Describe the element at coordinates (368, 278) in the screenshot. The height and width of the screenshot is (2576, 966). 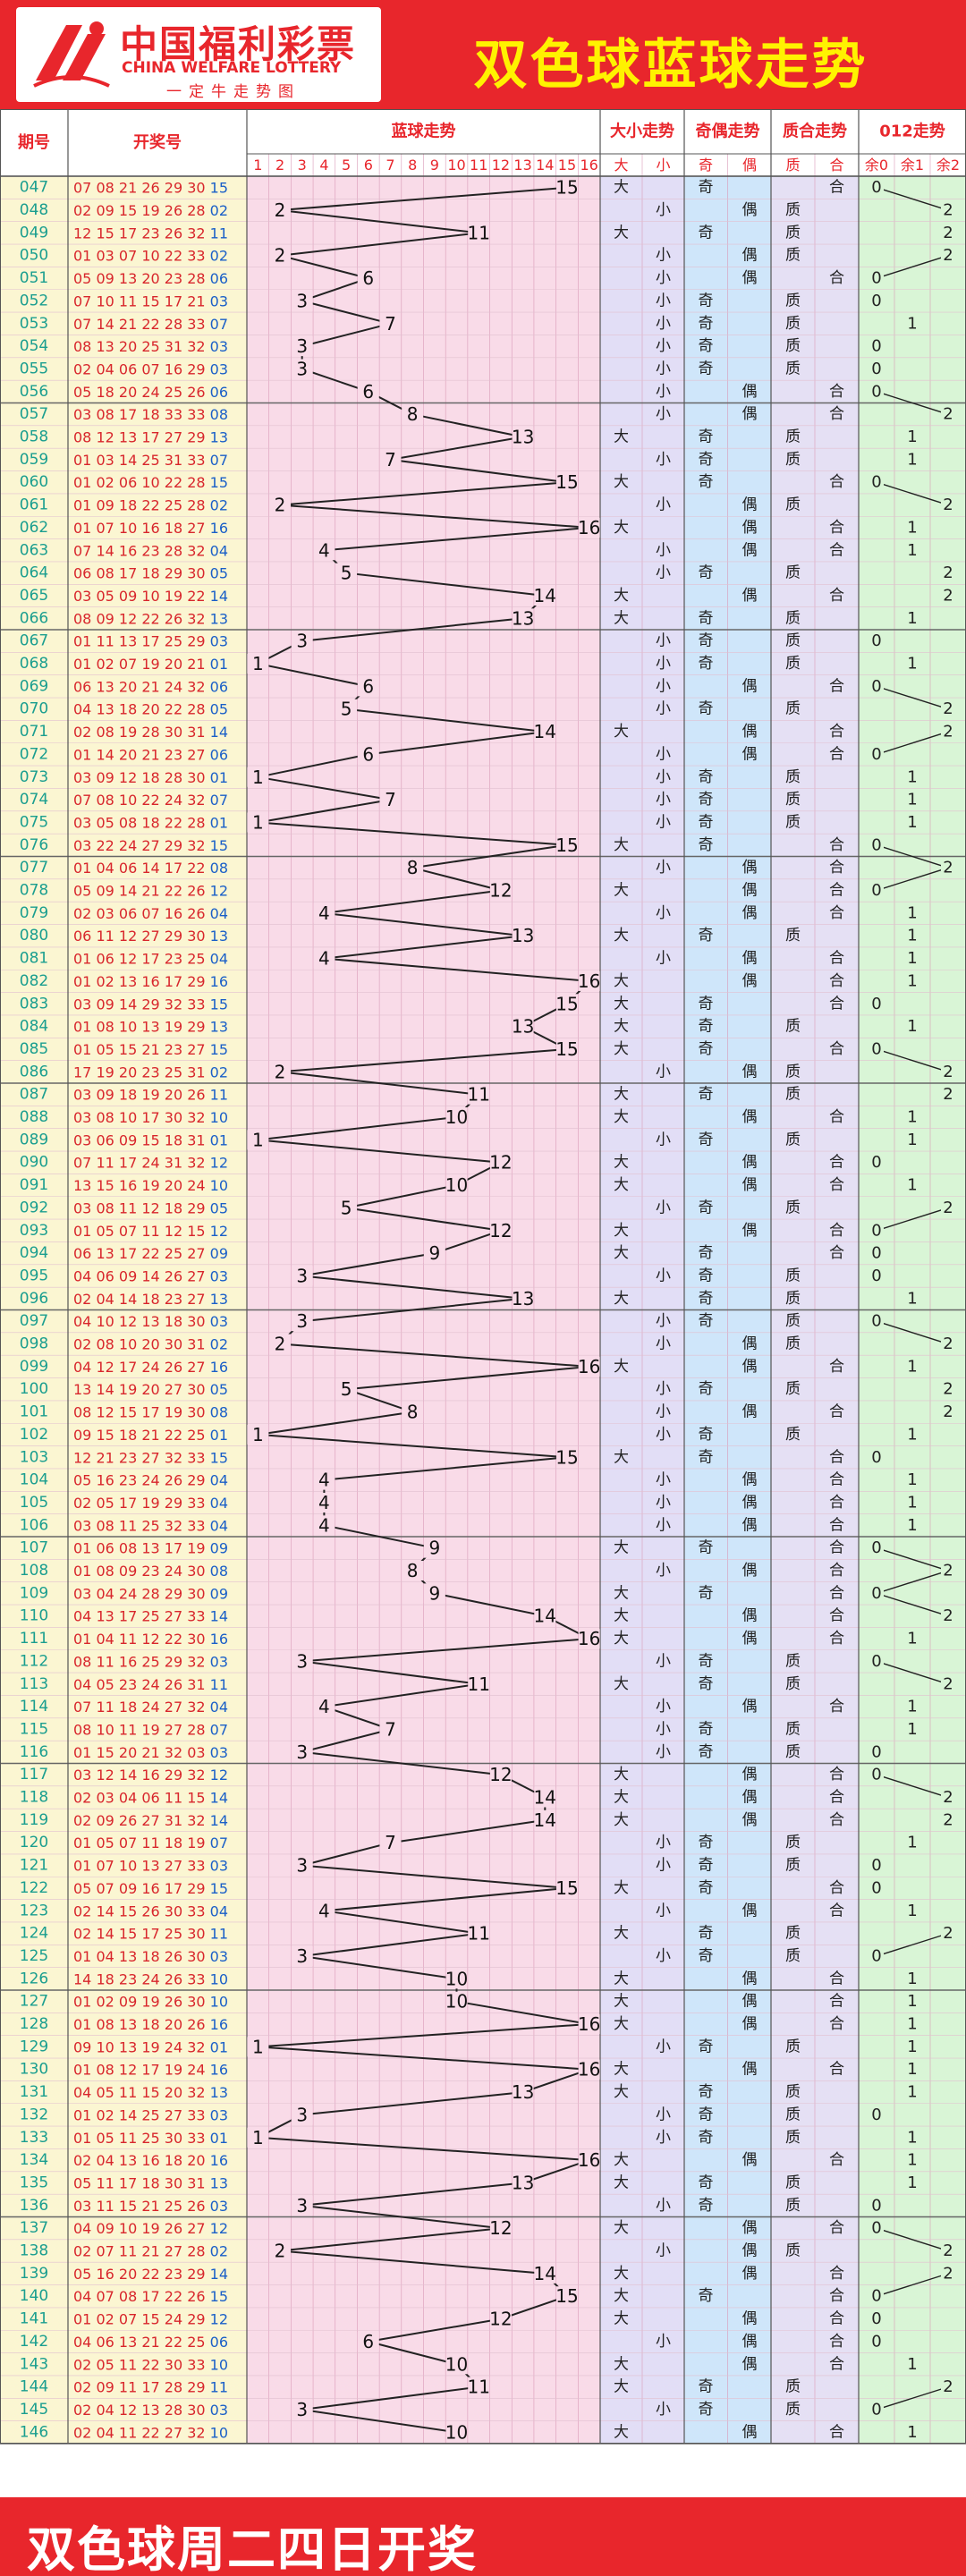
I see `blue-point: 6` at that location.